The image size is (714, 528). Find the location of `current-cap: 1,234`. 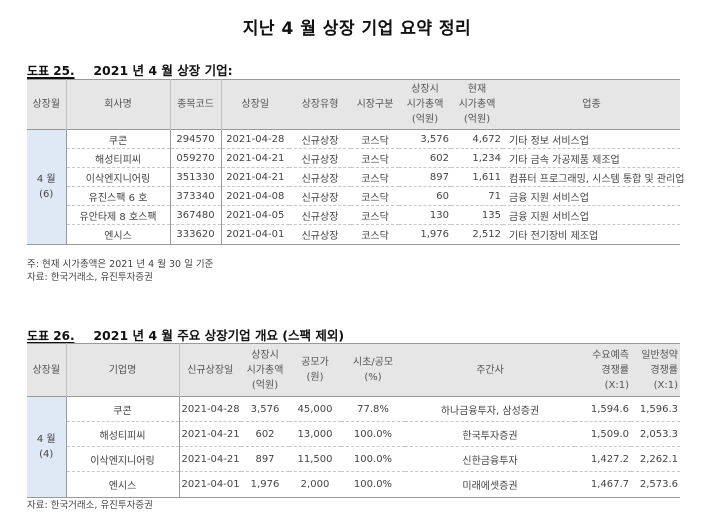

current-cap: 1,234 is located at coordinates (477, 158).